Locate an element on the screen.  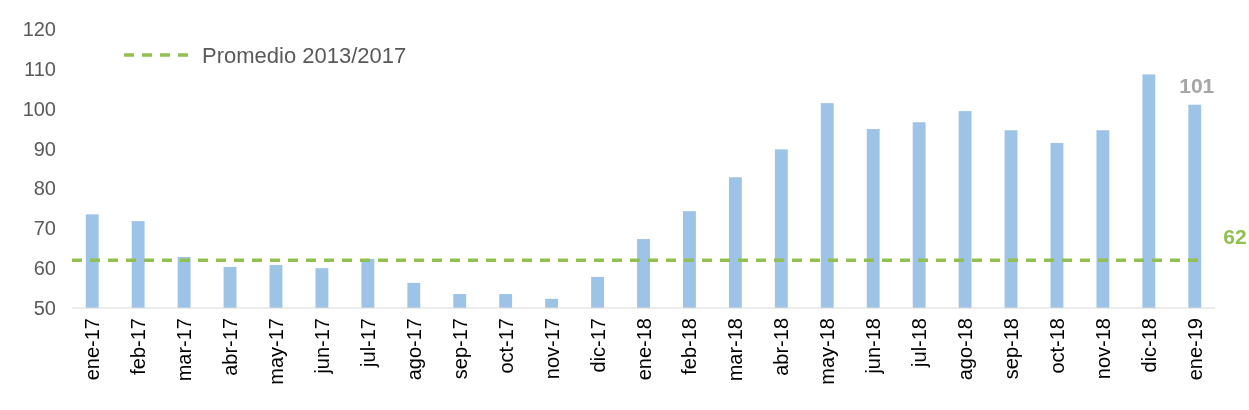
x-tick-label: nov-17 is located at coordinates (551, 349).